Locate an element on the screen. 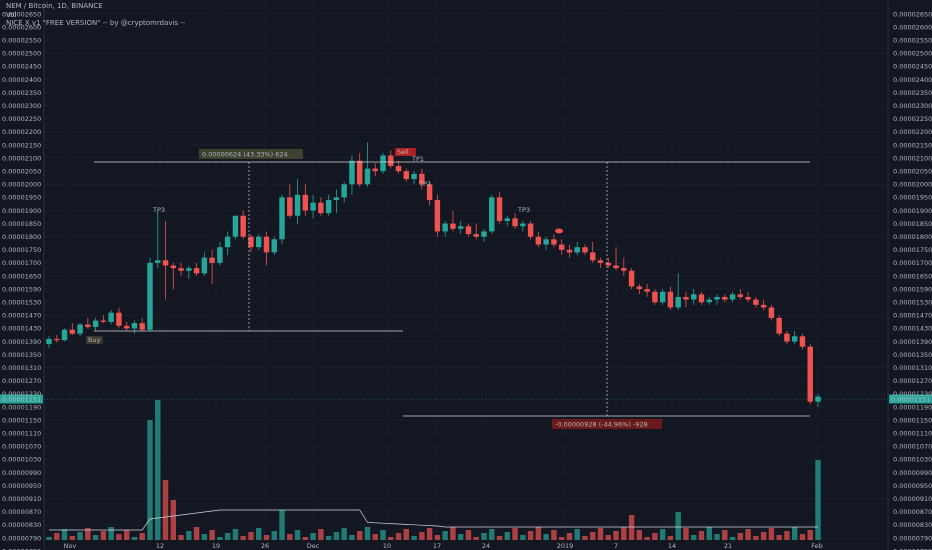  sell-label-box is located at coordinates (405, 152).